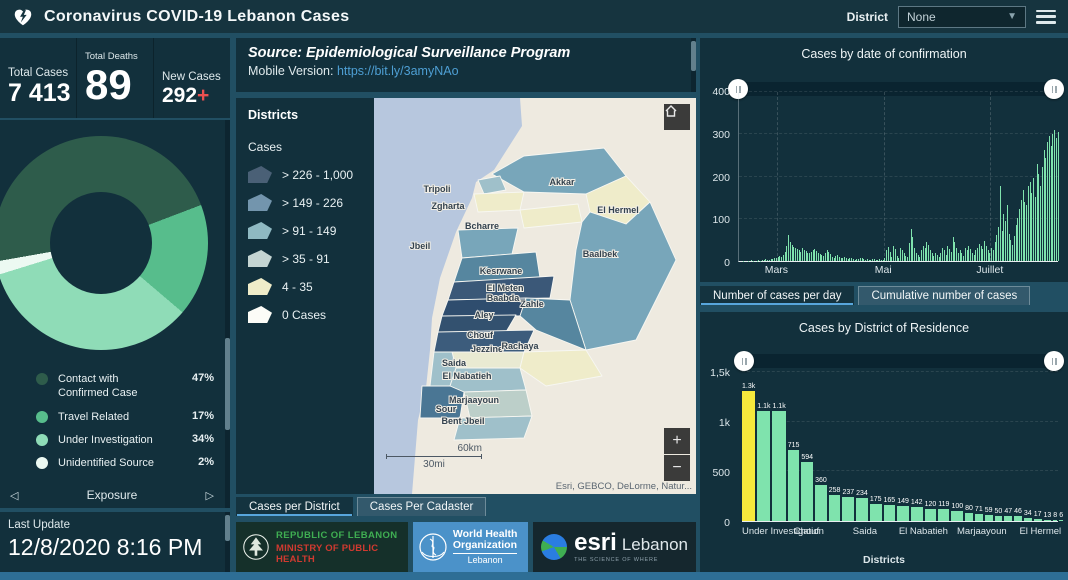  I want to click on zoom-out-button: −, so click(677, 468).